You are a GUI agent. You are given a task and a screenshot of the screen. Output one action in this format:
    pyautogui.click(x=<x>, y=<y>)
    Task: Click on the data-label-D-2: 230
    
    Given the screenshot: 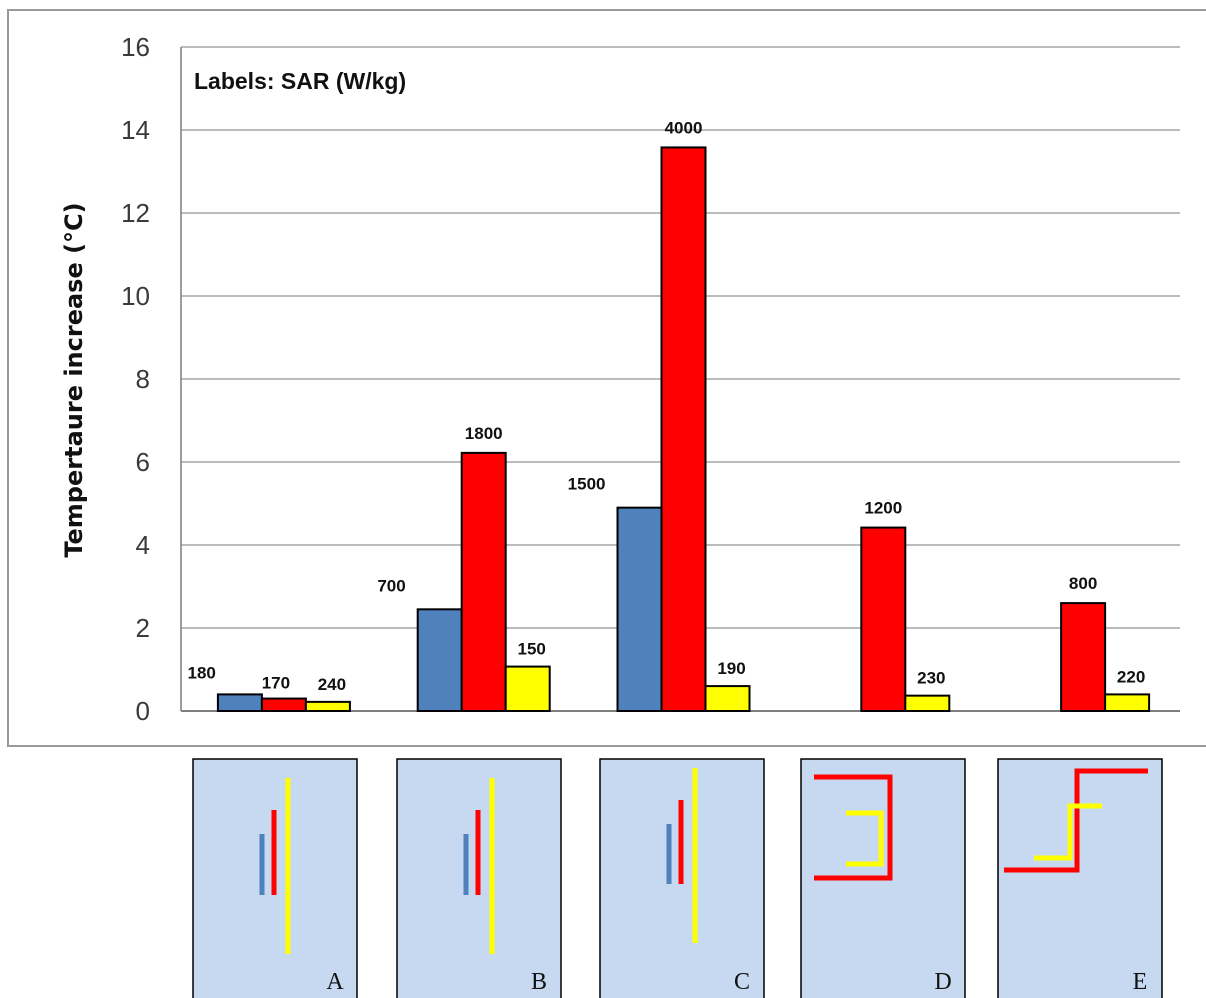 What is the action you would take?
    pyautogui.click(x=931, y=678)
    